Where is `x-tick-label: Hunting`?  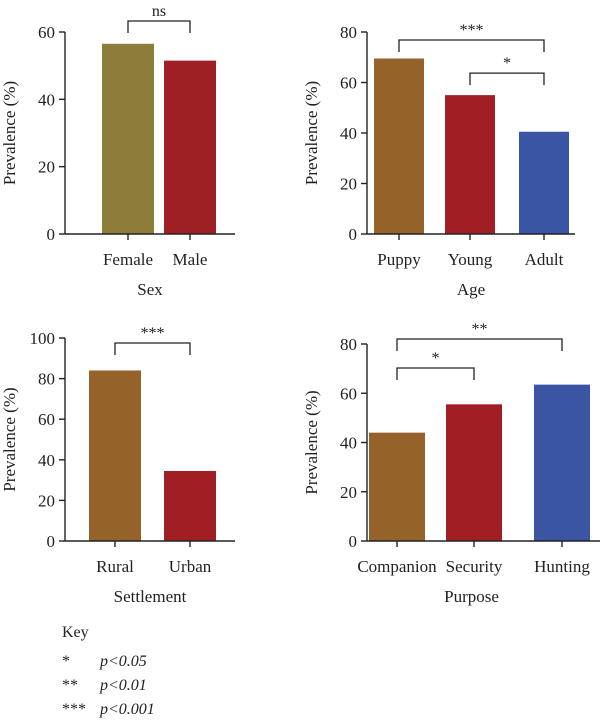
x-tick-label: Hunting is located at coordinates (562, 566).